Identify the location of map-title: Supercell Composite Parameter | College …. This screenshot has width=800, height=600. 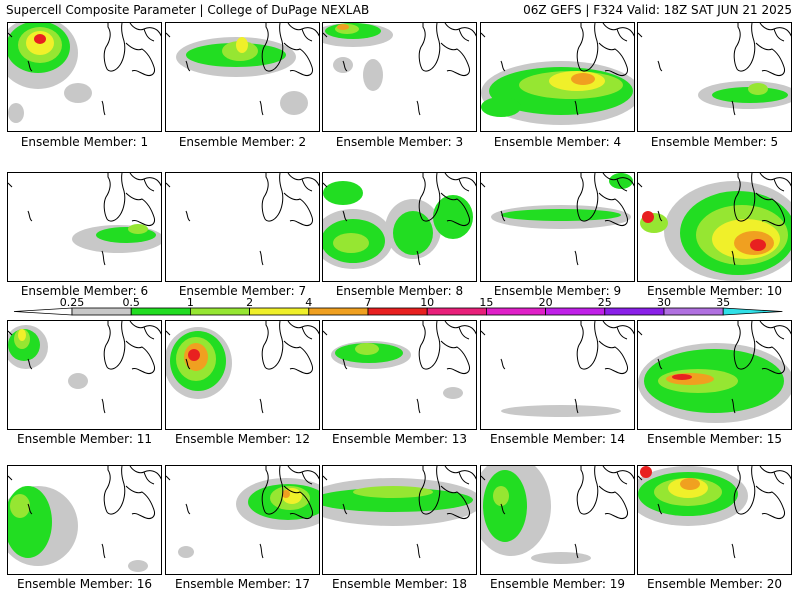
(188, 10).